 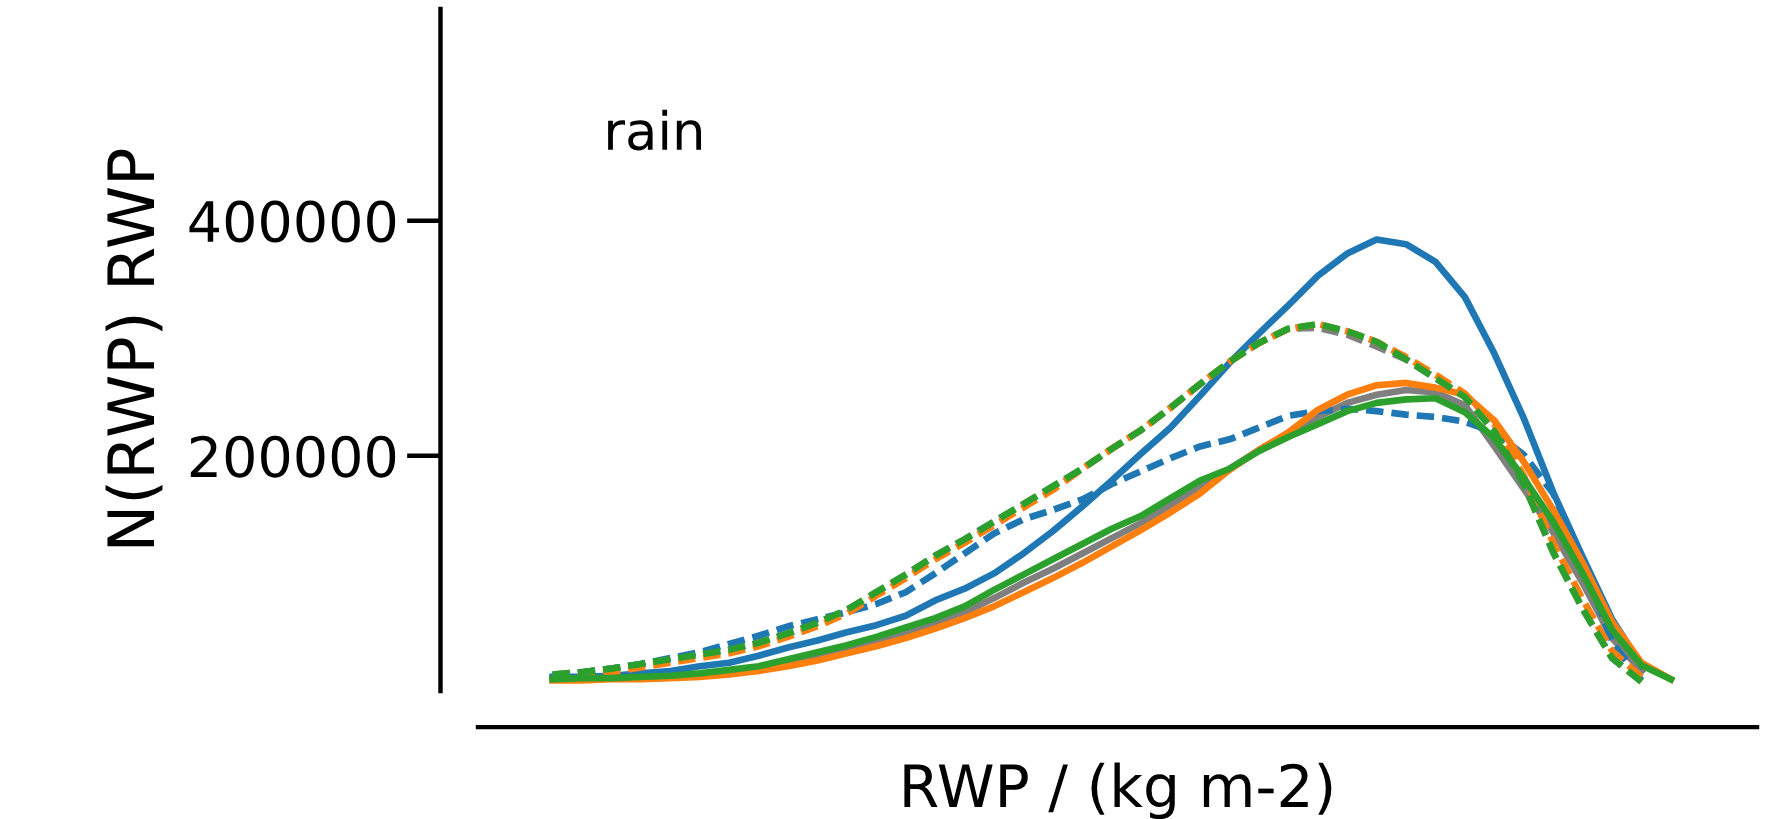 What do you see at coordinates (292, 221) in the screenshot?
I see `y-tick-label: 400000` at bounding box center [292, 221].